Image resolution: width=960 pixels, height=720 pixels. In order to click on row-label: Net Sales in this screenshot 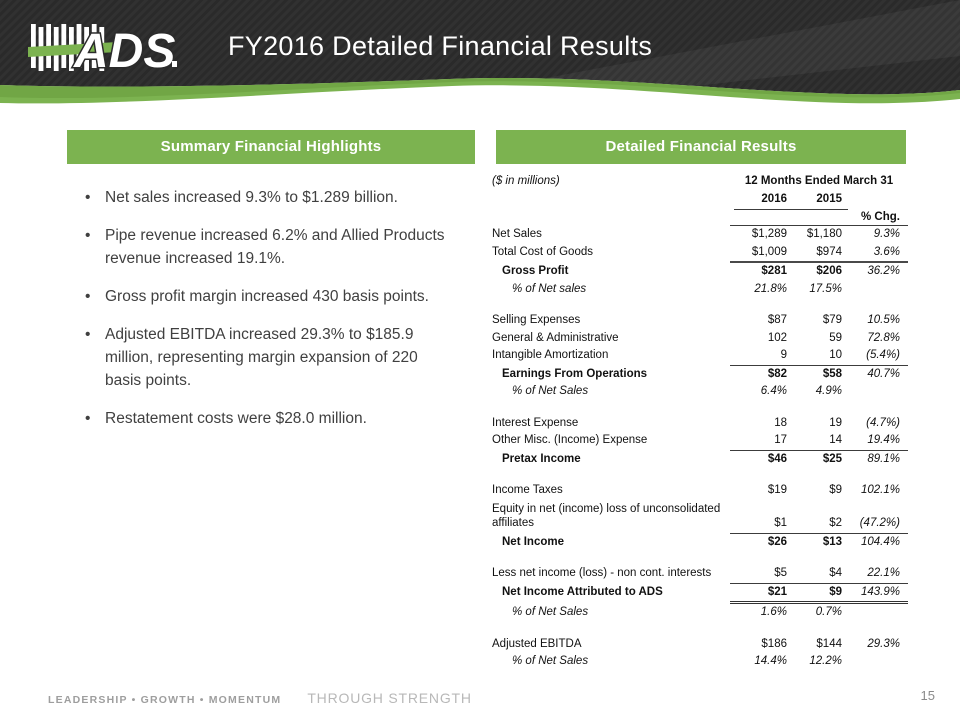, I will do `click(517, 234)`.